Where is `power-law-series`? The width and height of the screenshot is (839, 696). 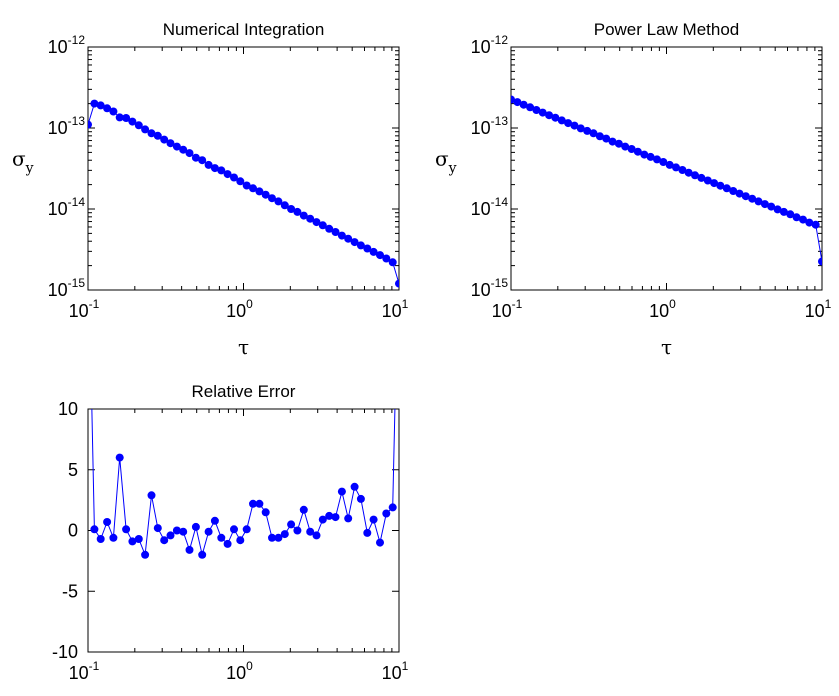 power-law-series is located at coordinates (666, 180).